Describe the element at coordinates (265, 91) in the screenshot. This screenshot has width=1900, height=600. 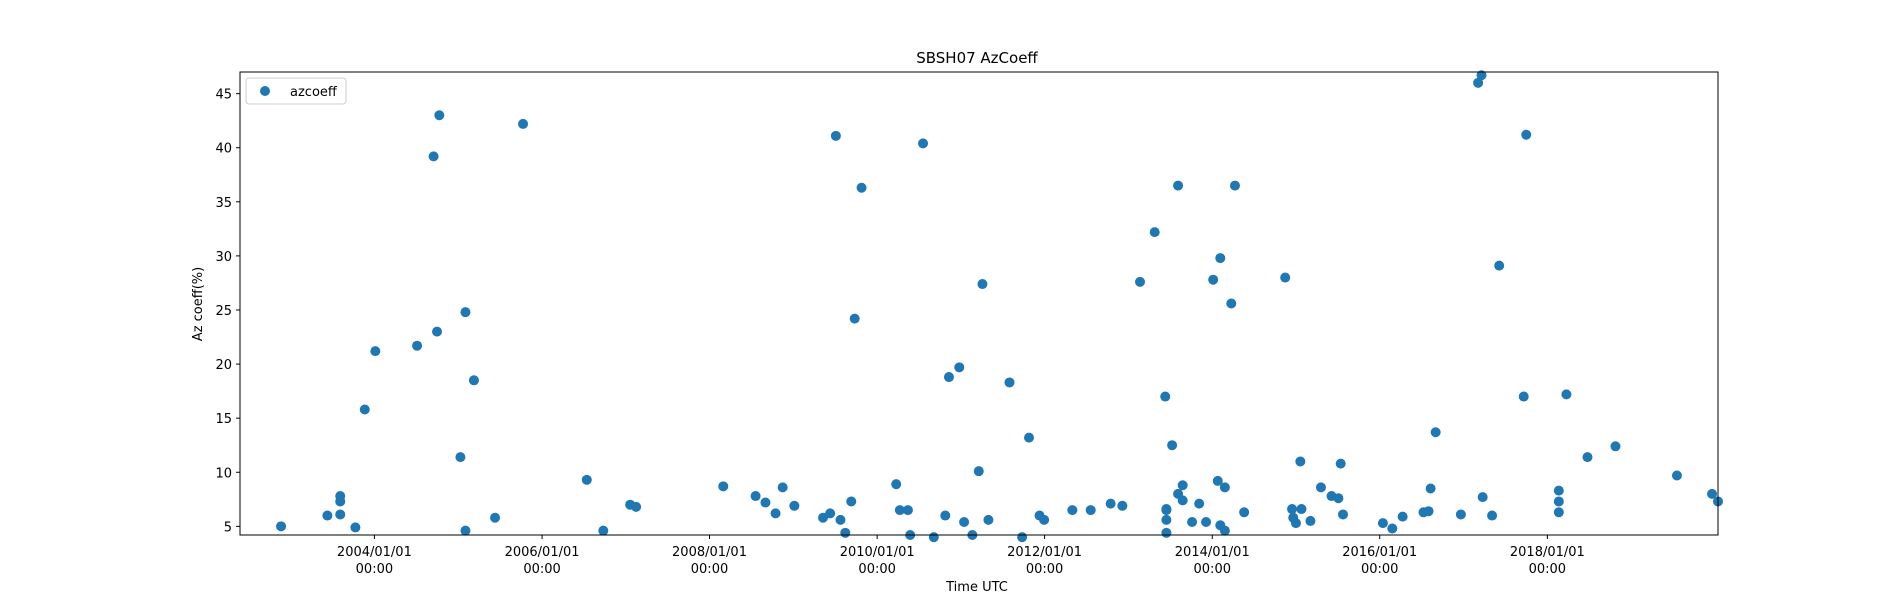
I see `legend-marker` at that location.